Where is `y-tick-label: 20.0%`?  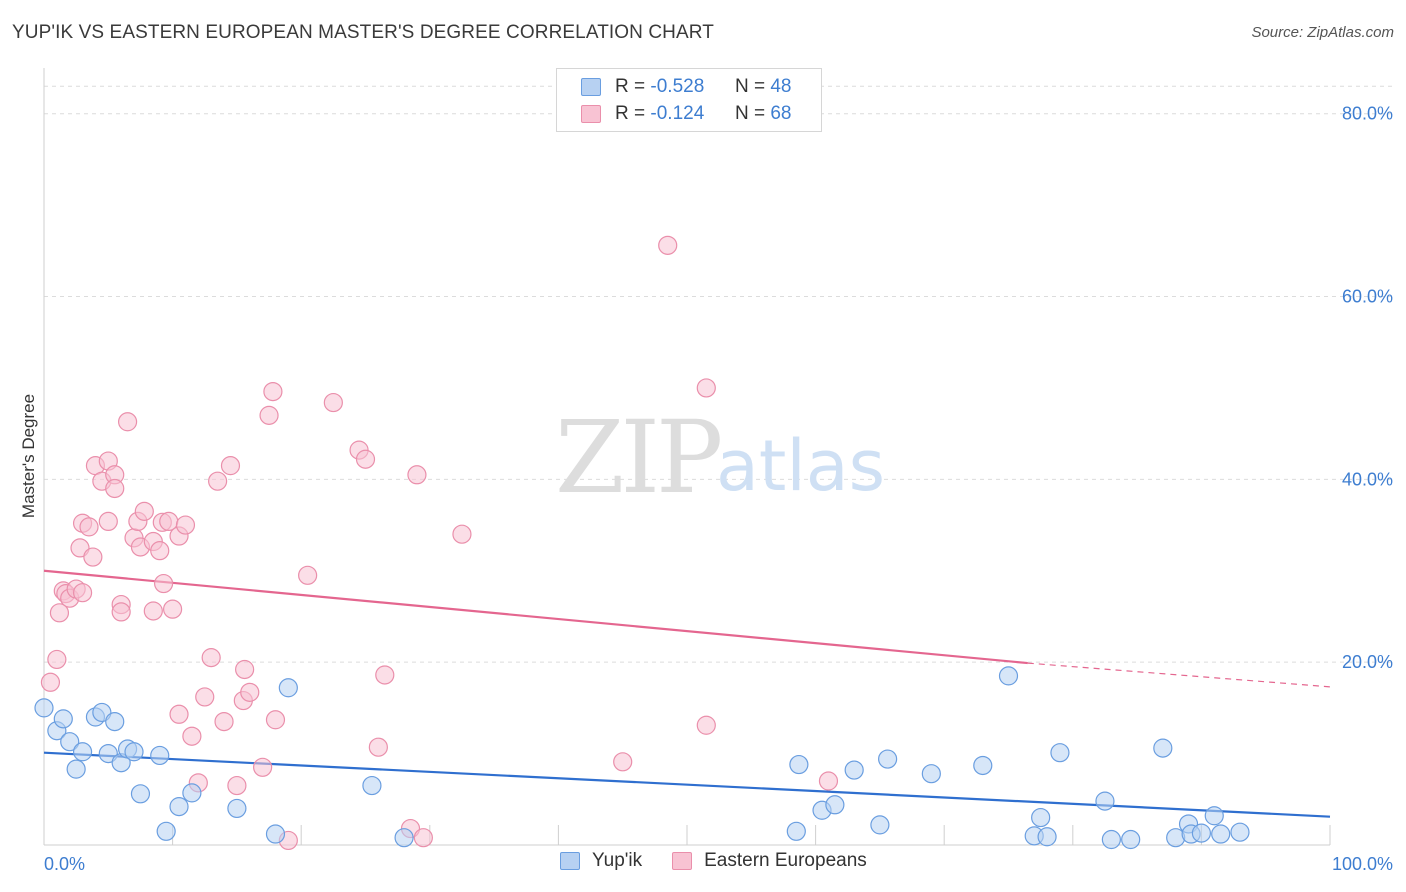 y-tick-label: 20.0% is located at coordinates (1367, 662).